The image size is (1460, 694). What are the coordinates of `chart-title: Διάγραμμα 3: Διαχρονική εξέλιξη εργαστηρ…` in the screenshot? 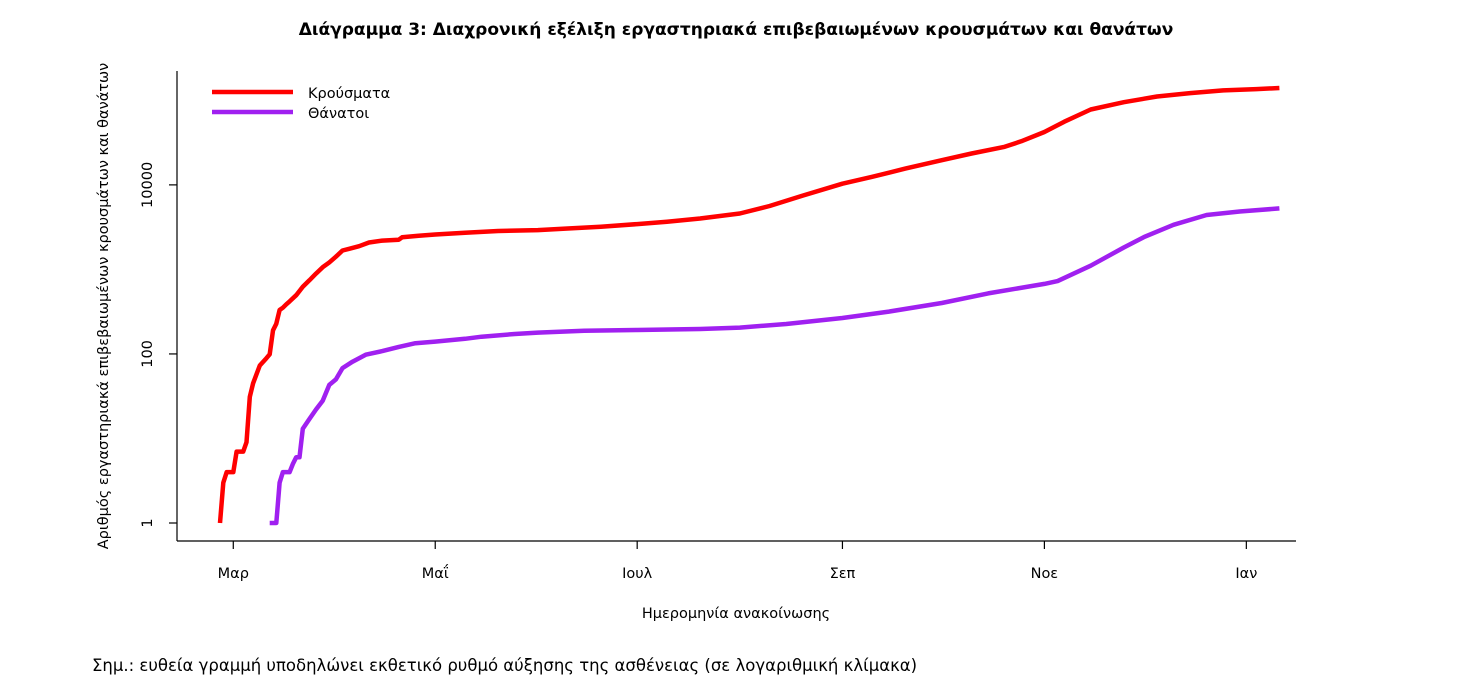 It's located at (736, 30).